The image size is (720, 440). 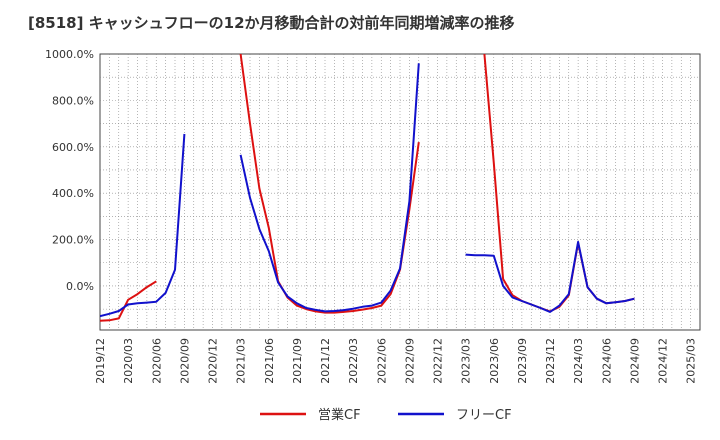 What do you see at coordinates (578, 361) in the screenshot?
I see `x-tick-label: 2024/03` at bounding box center [578, 361].